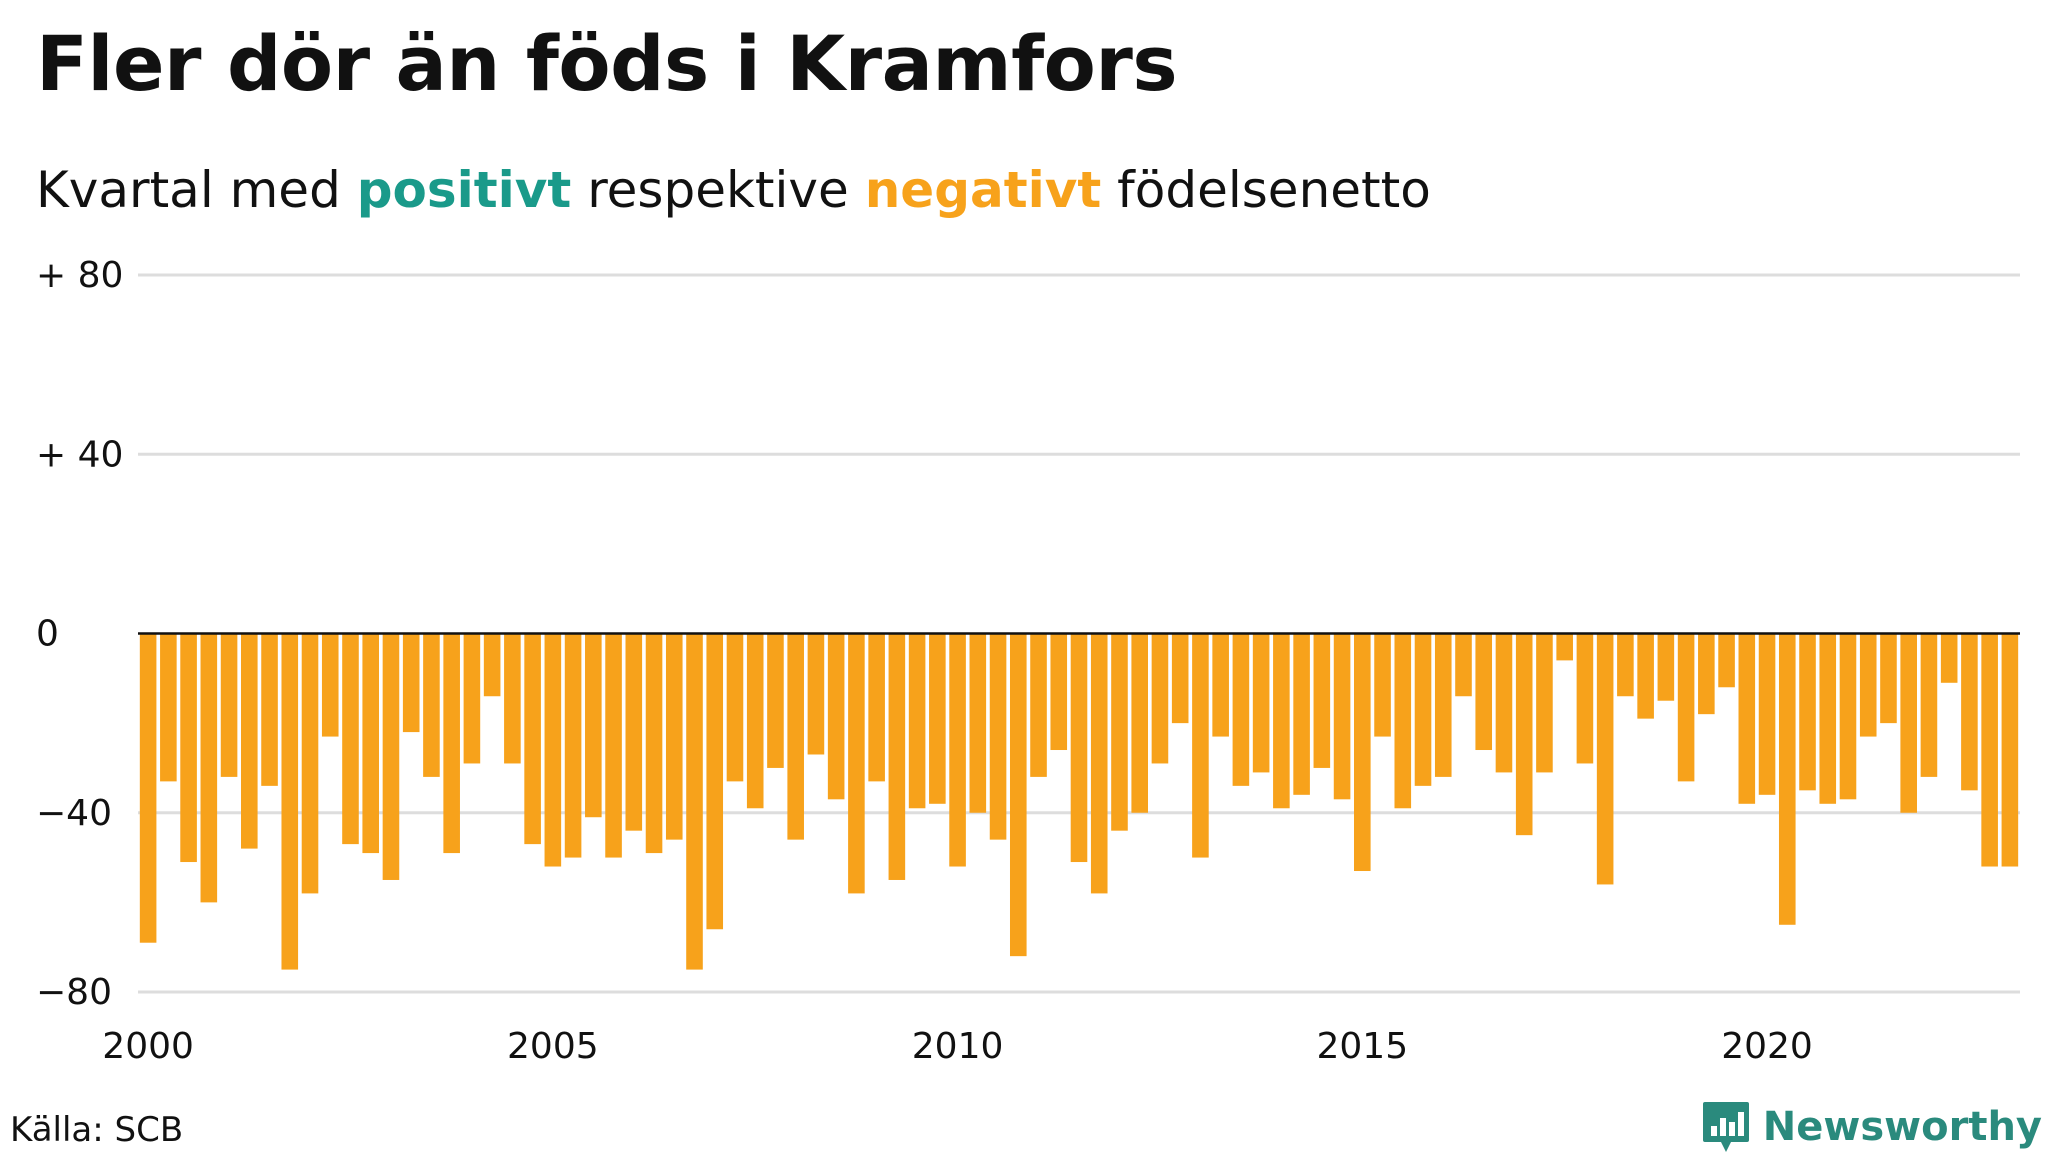  I want to click on brand-name: Newsworthy, so click(1902, 1127).